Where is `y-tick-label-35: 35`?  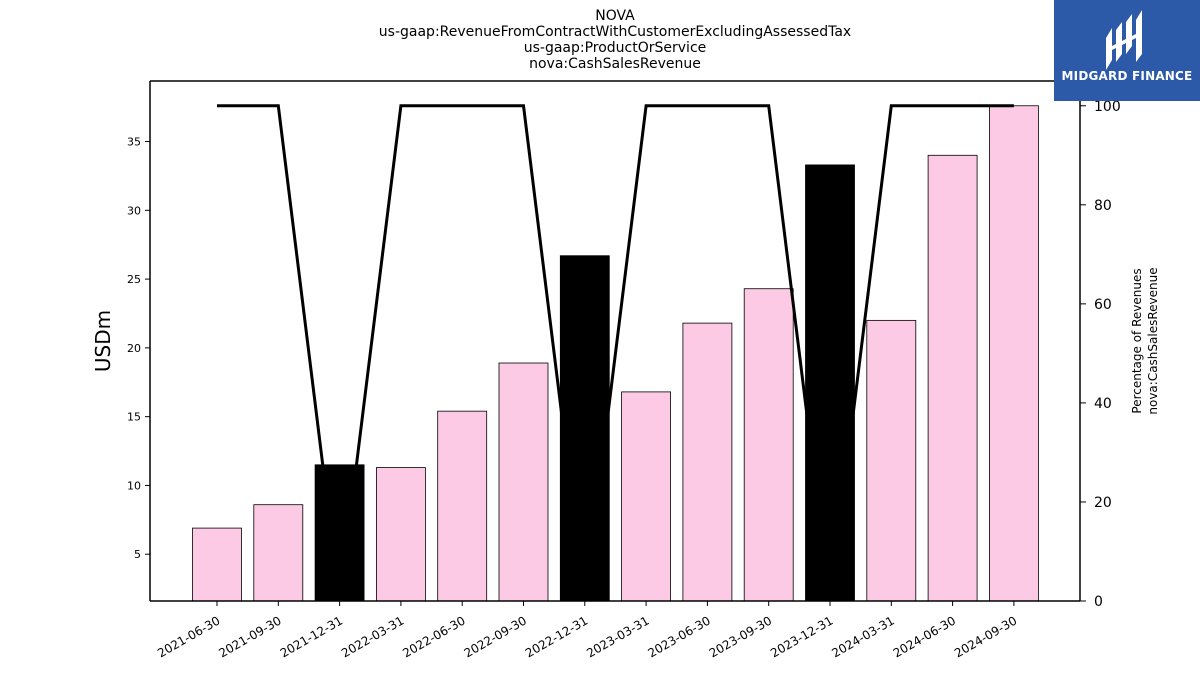 y-tick-label-35: 35 is located at coordinates (134, 142).